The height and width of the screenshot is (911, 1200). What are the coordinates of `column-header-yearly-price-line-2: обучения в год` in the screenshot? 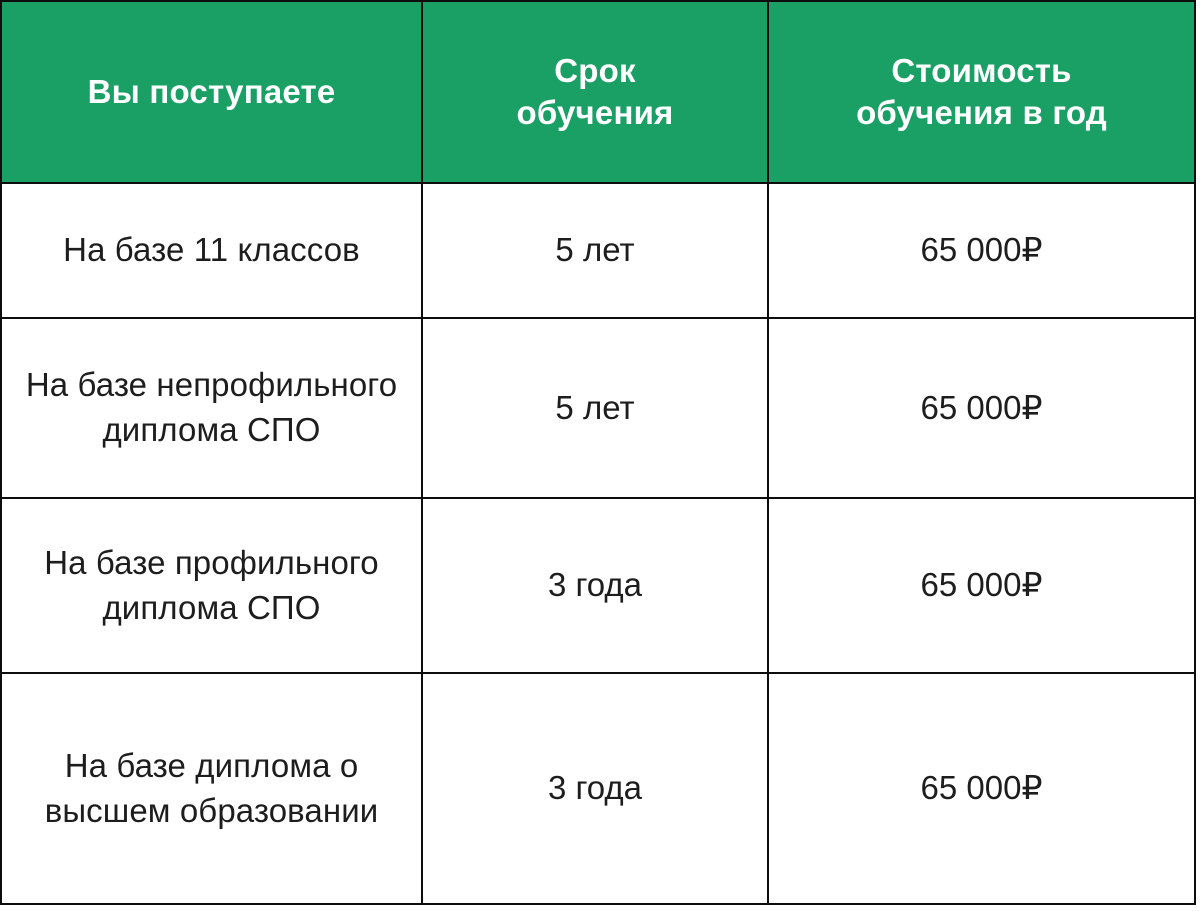 It's located at (981, 112).